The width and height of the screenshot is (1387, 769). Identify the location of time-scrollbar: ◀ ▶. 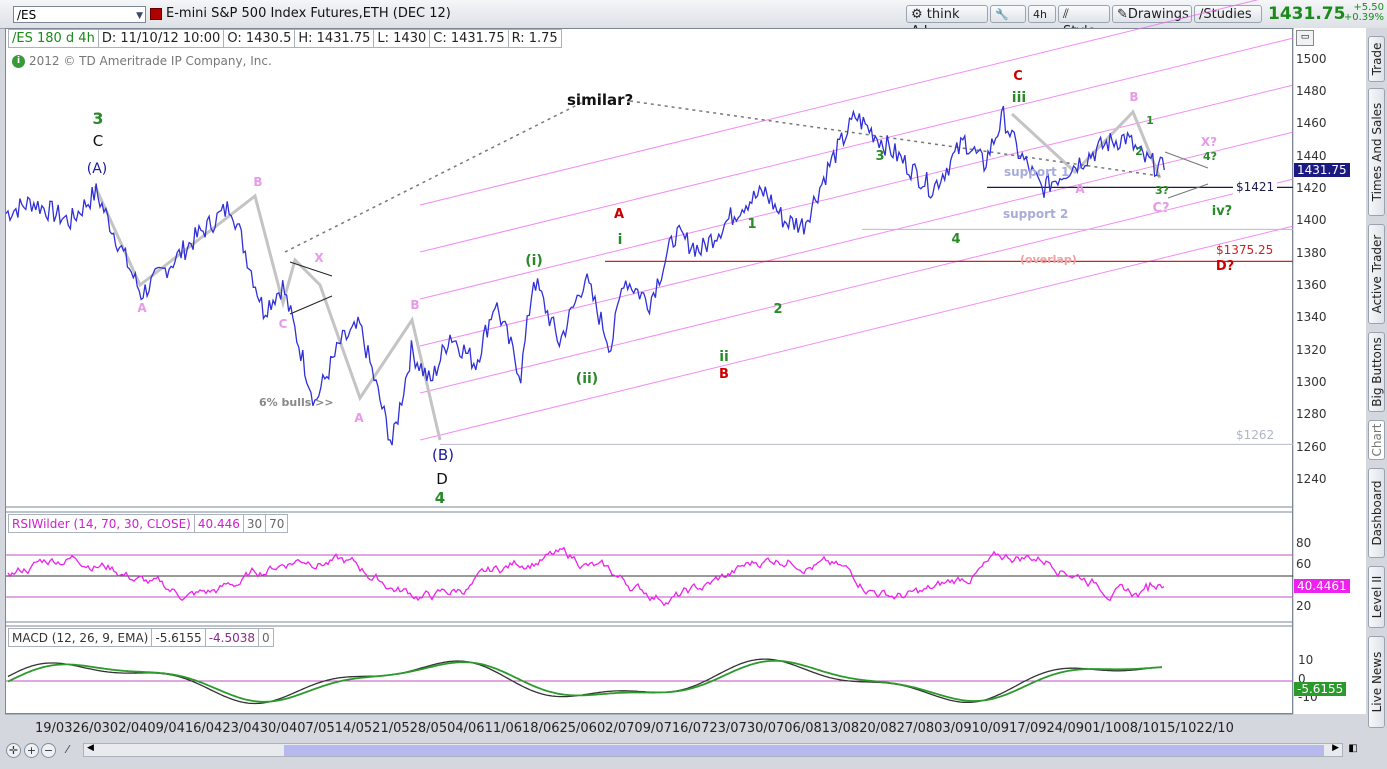
(713, 750).